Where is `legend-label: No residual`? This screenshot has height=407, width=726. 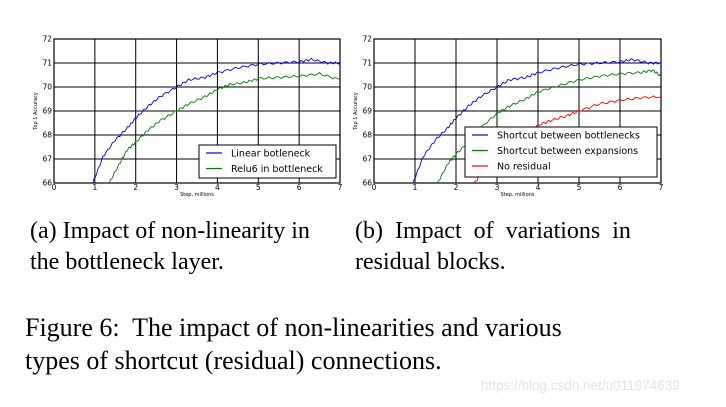
legend-label: No residual is located at coordinates (524, 167).